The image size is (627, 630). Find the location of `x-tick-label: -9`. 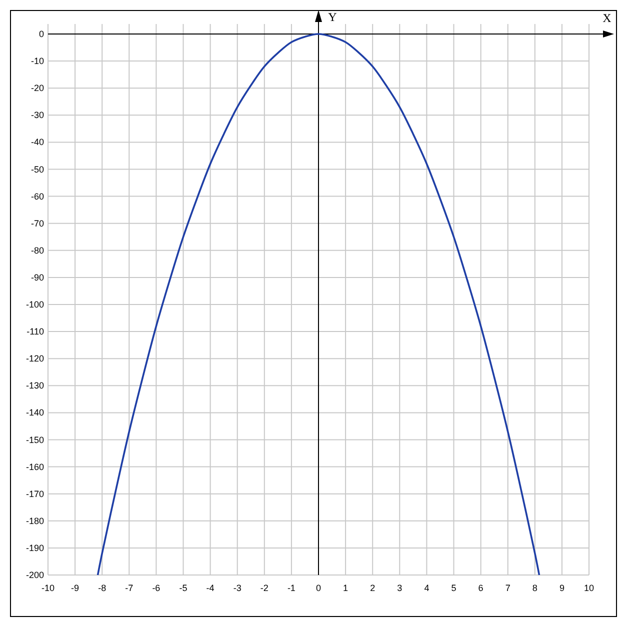

x-tick-label: -9 is located at coordinates (75, 588).